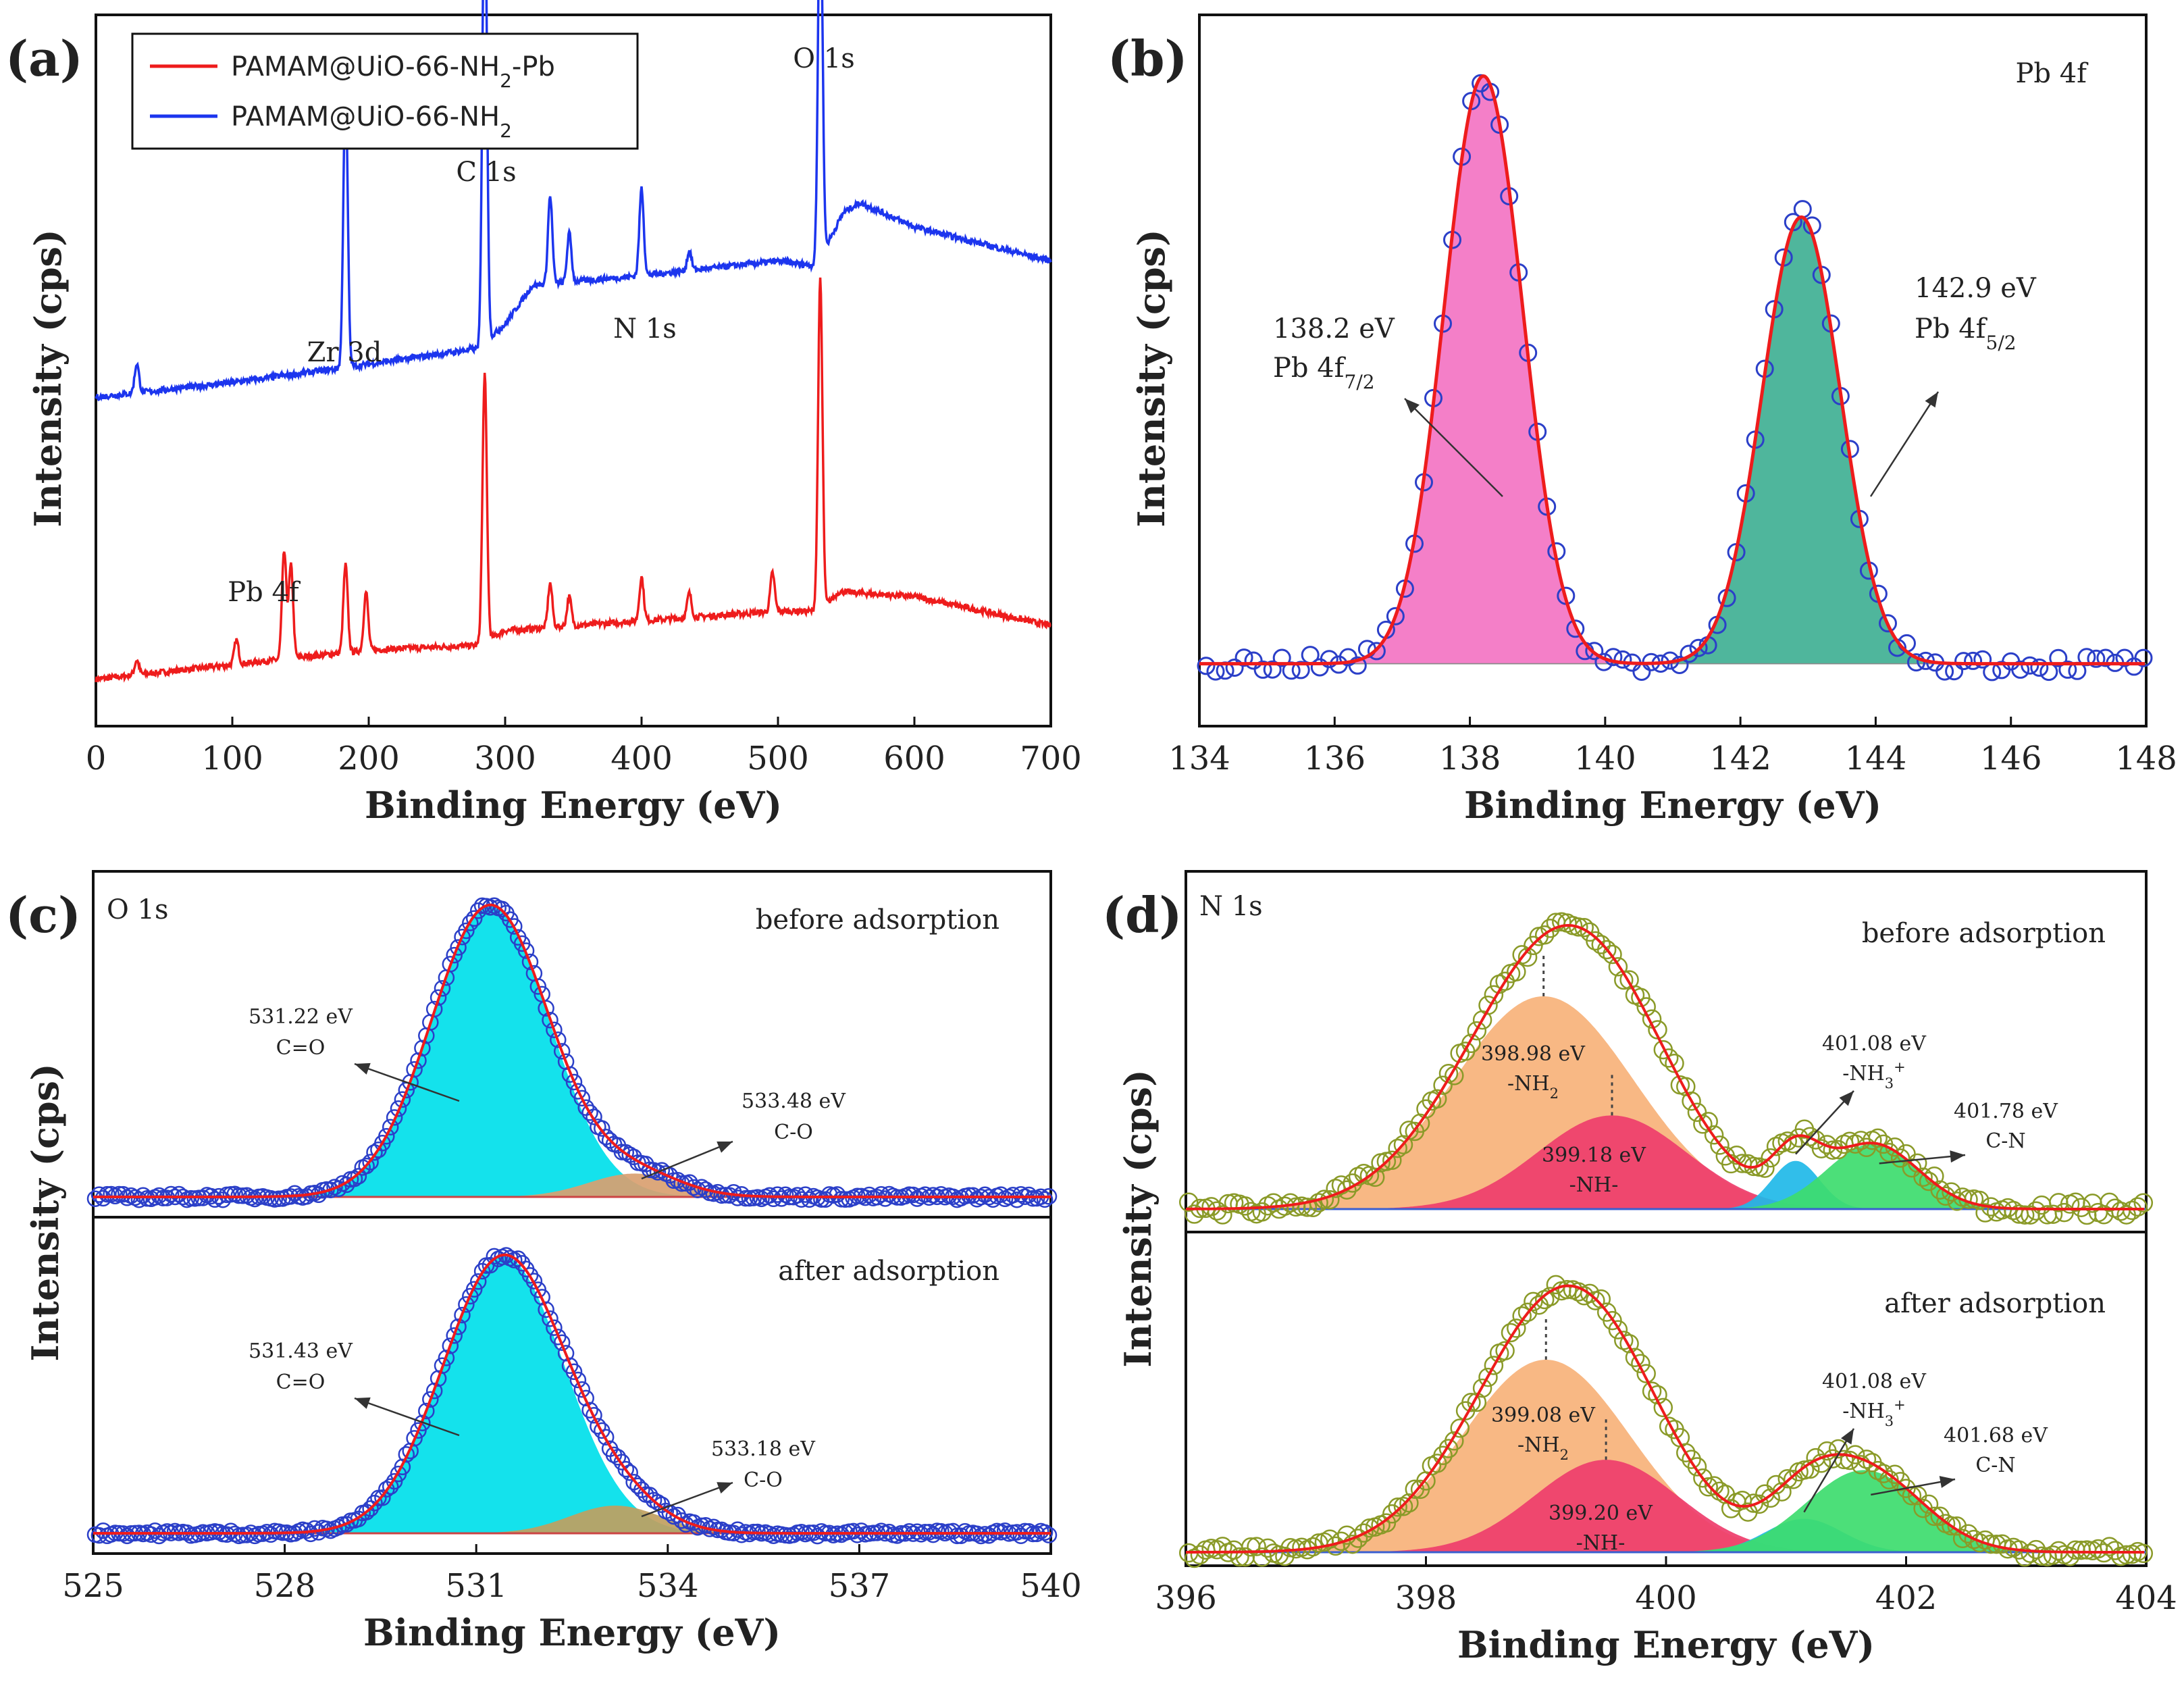  Describe the element at coordinates (96, 758) in the screenshot. I see `x-tick-label: 0` at that location.